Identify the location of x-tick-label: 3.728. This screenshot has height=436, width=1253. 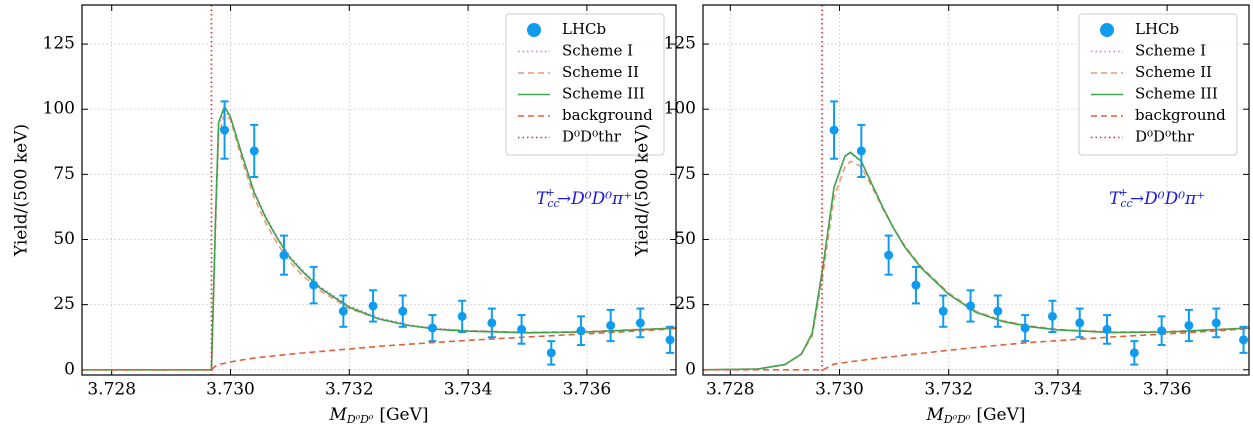
(730, 390).